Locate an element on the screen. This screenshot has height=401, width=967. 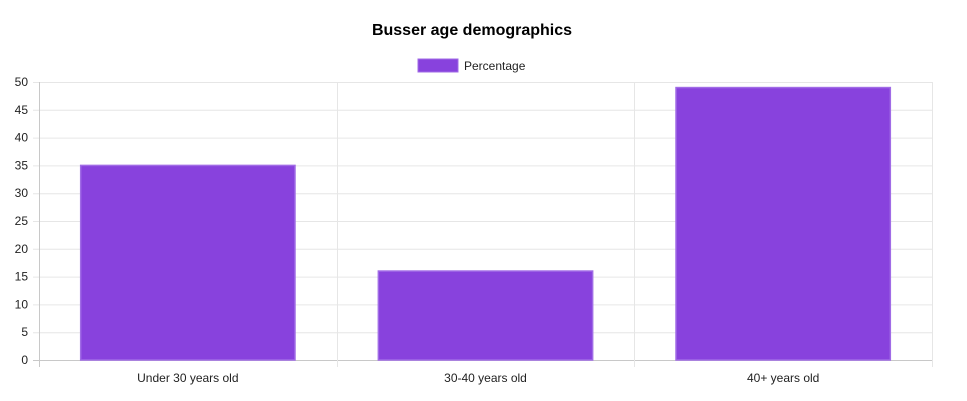
y-tick-label: 20 is located at coordinates (22, 249).